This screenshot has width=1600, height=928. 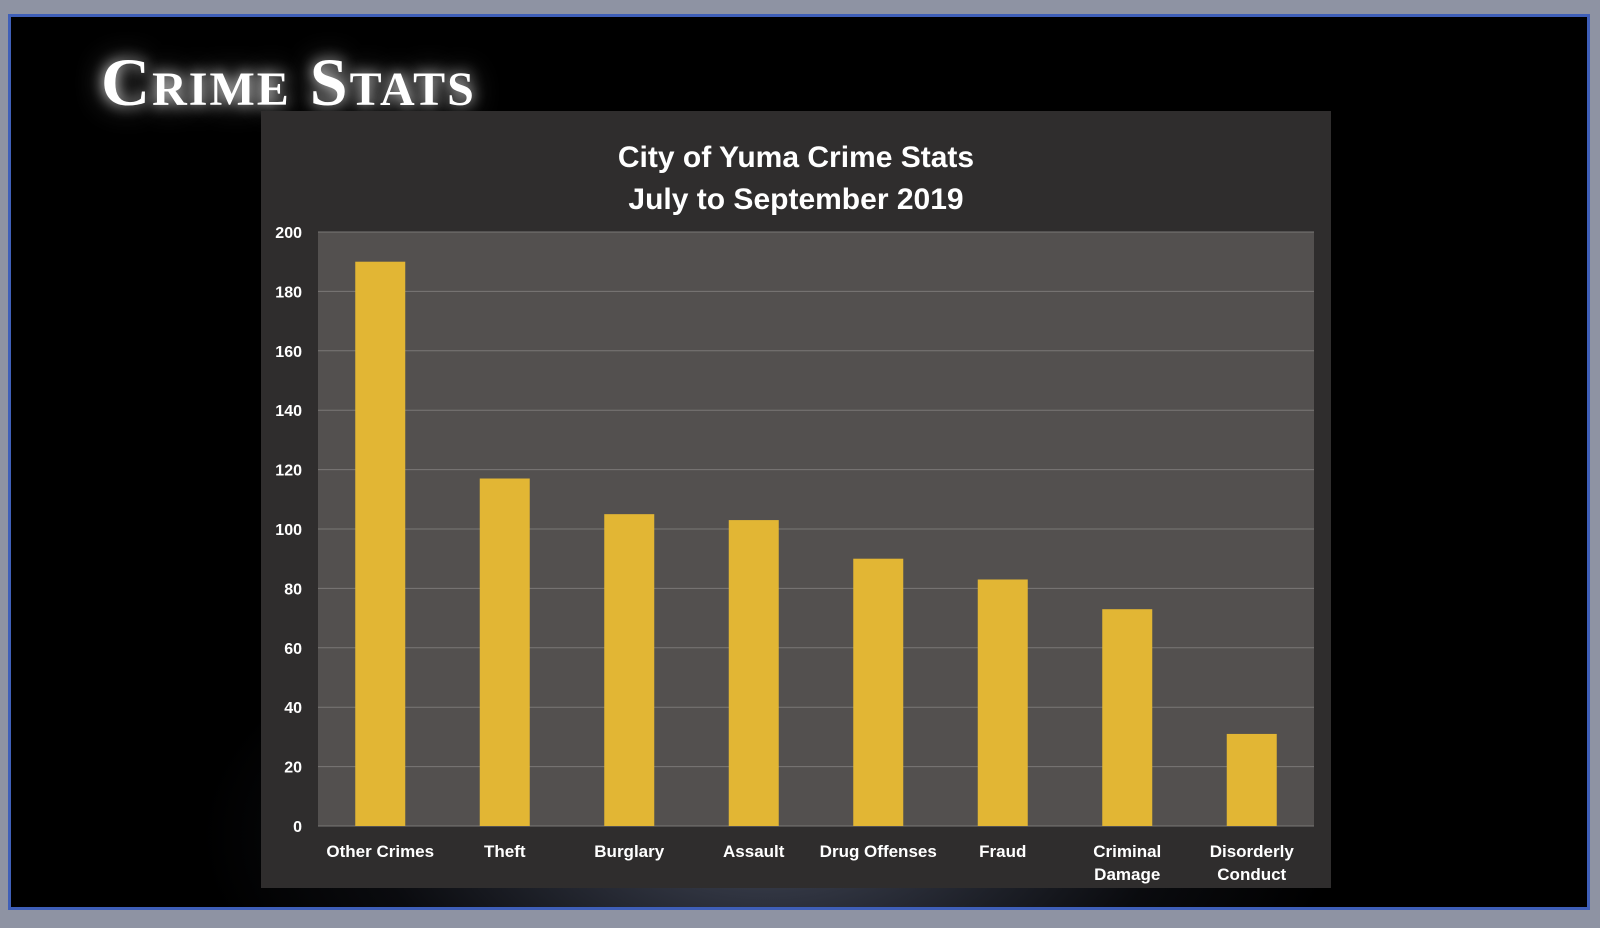 What do you see at coordinates (1251, 874) in the screenshot?
I see `x-category-label-line: Conduct` at bounding box center [1251, 874].